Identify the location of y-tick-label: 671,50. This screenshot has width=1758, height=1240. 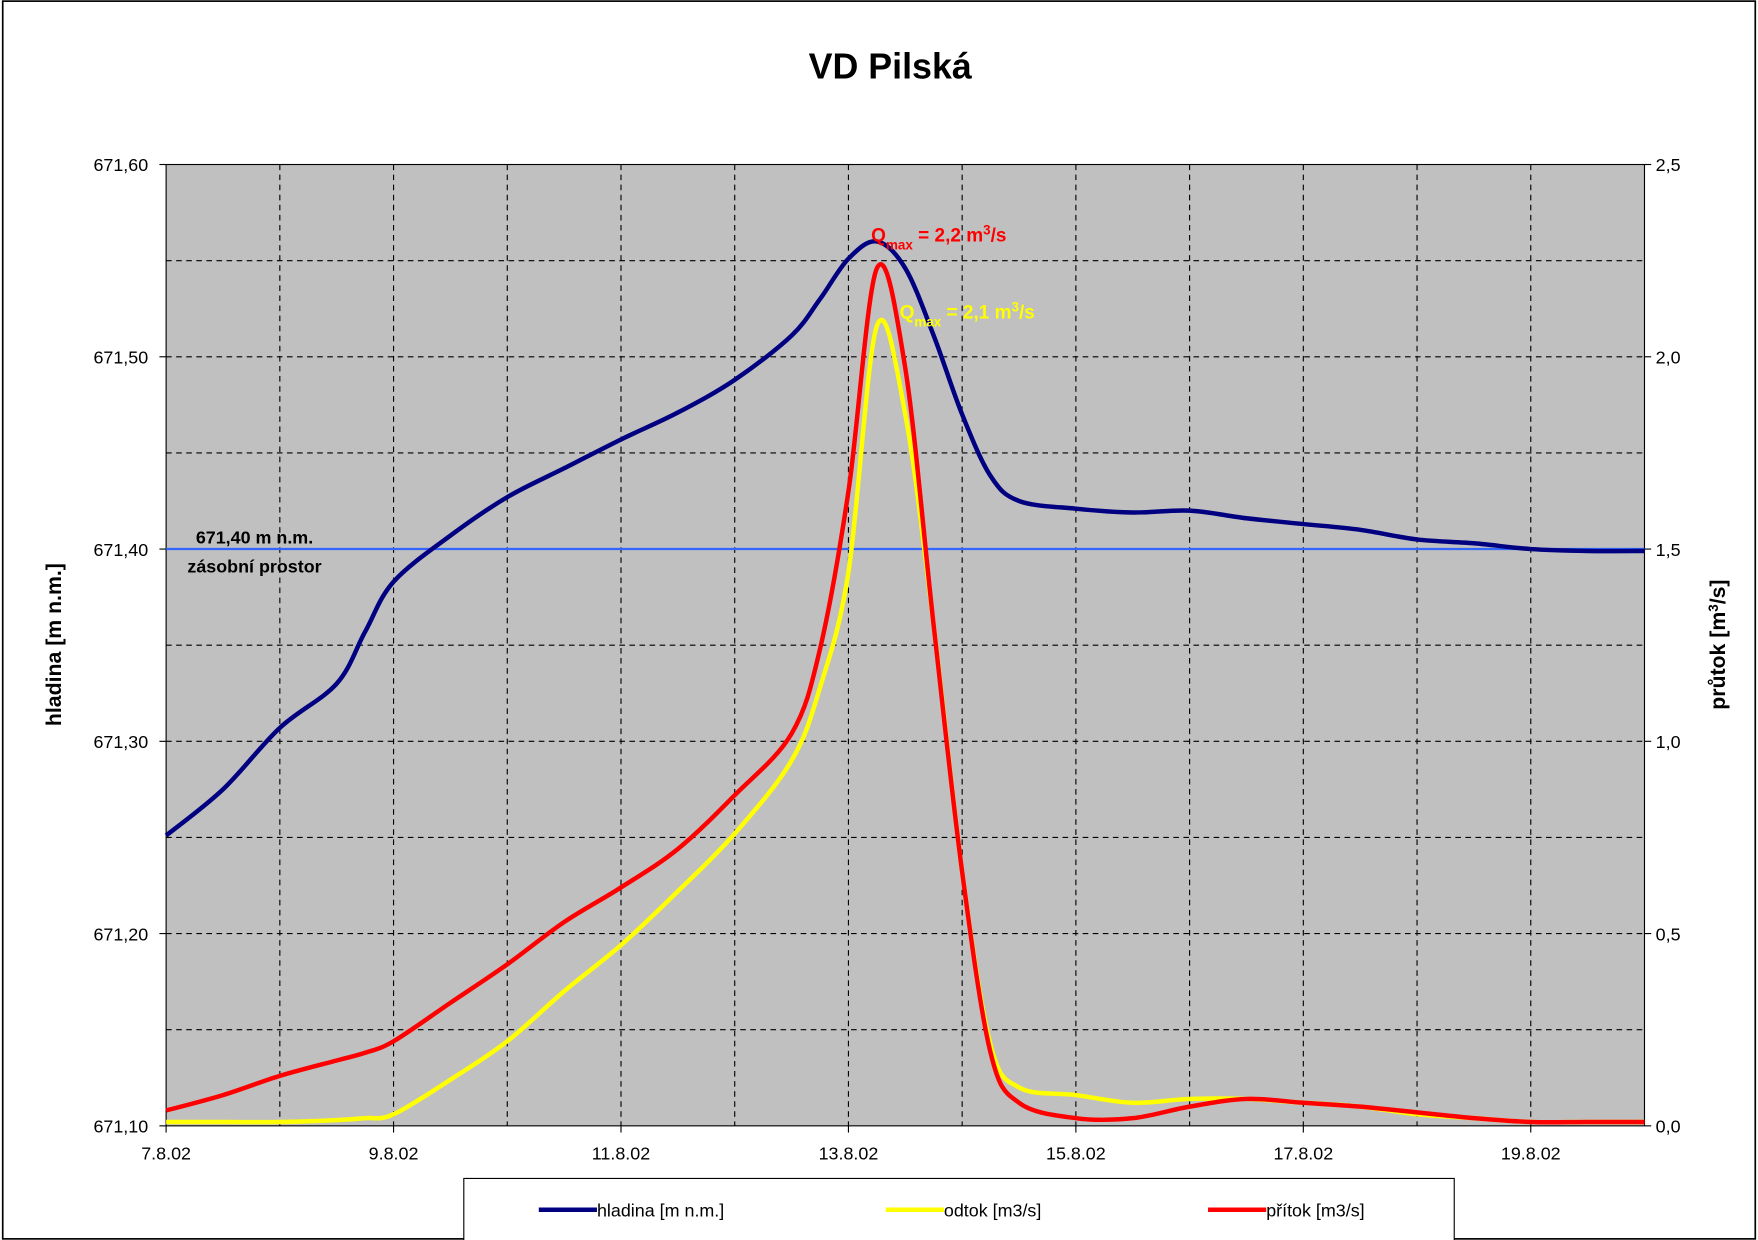
(120, 357).